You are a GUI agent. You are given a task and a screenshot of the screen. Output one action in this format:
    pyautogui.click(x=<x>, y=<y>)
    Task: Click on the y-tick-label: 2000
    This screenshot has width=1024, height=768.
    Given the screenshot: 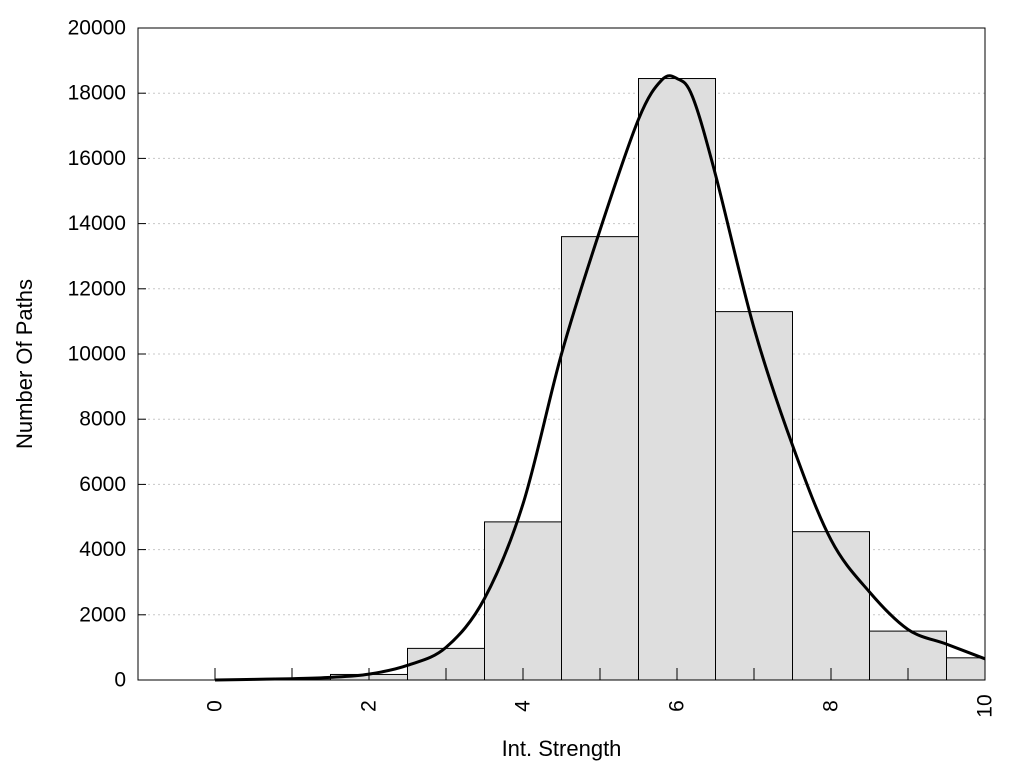 What is the action you would take?
    pyautogui.click(x=102, y=614)
    